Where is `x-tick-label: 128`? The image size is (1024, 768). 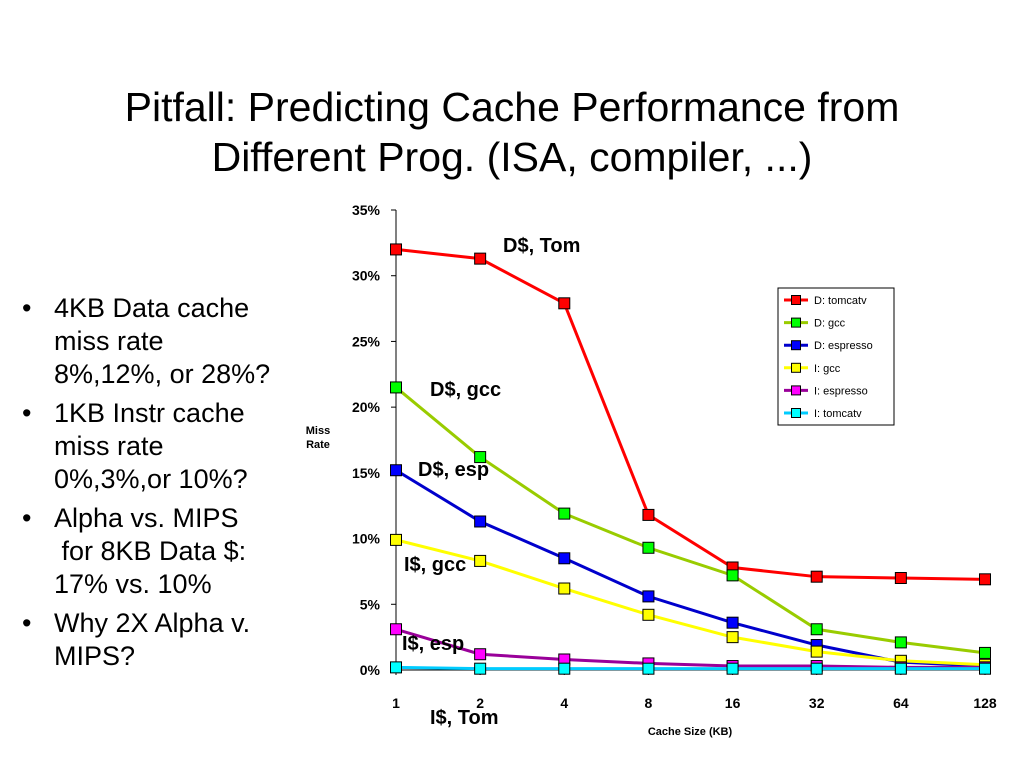 x-tick-label: 128 is located at coordinates (985, 703).